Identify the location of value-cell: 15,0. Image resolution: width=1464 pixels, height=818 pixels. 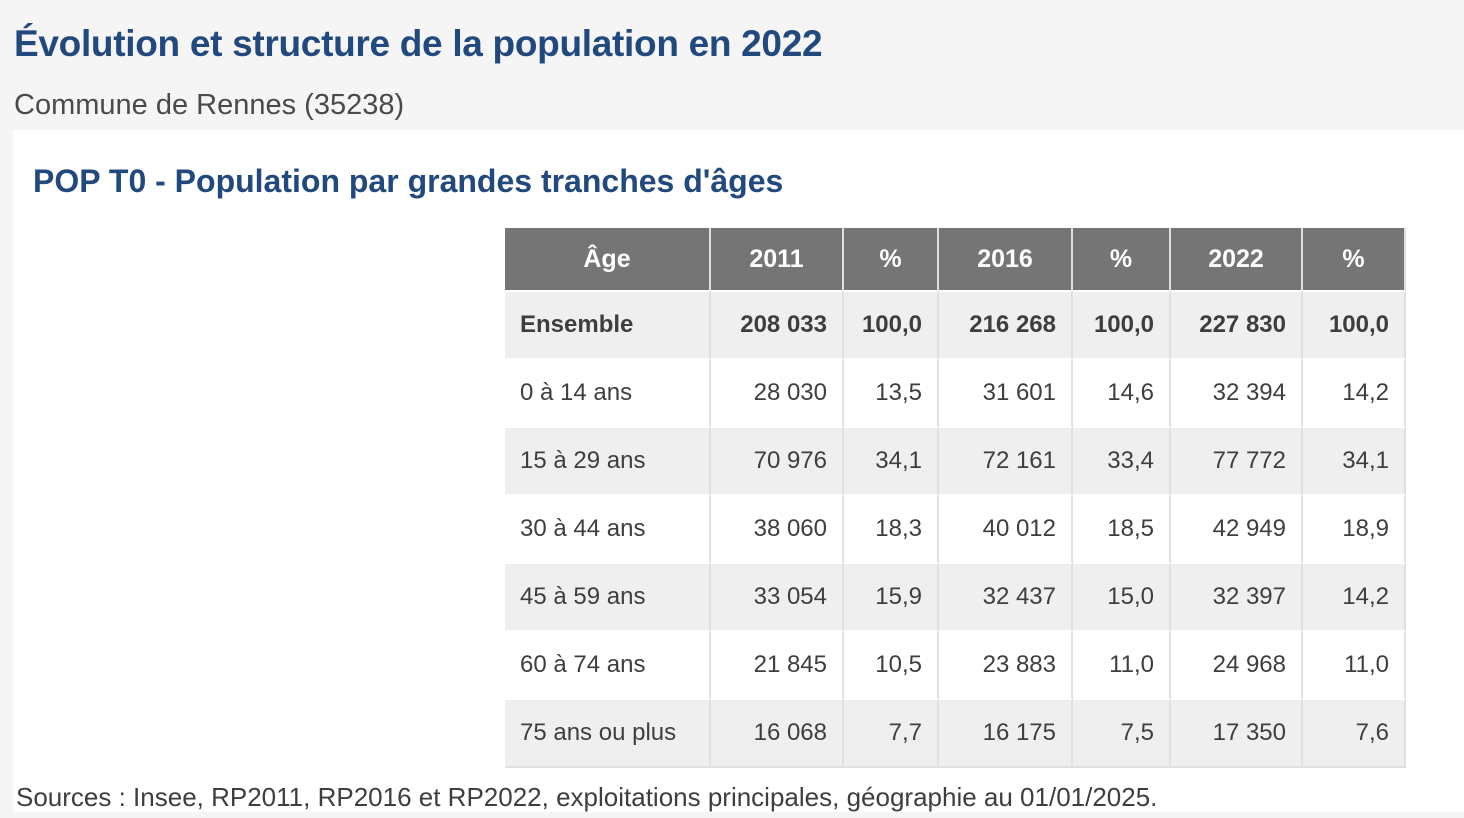
(1122, 598).